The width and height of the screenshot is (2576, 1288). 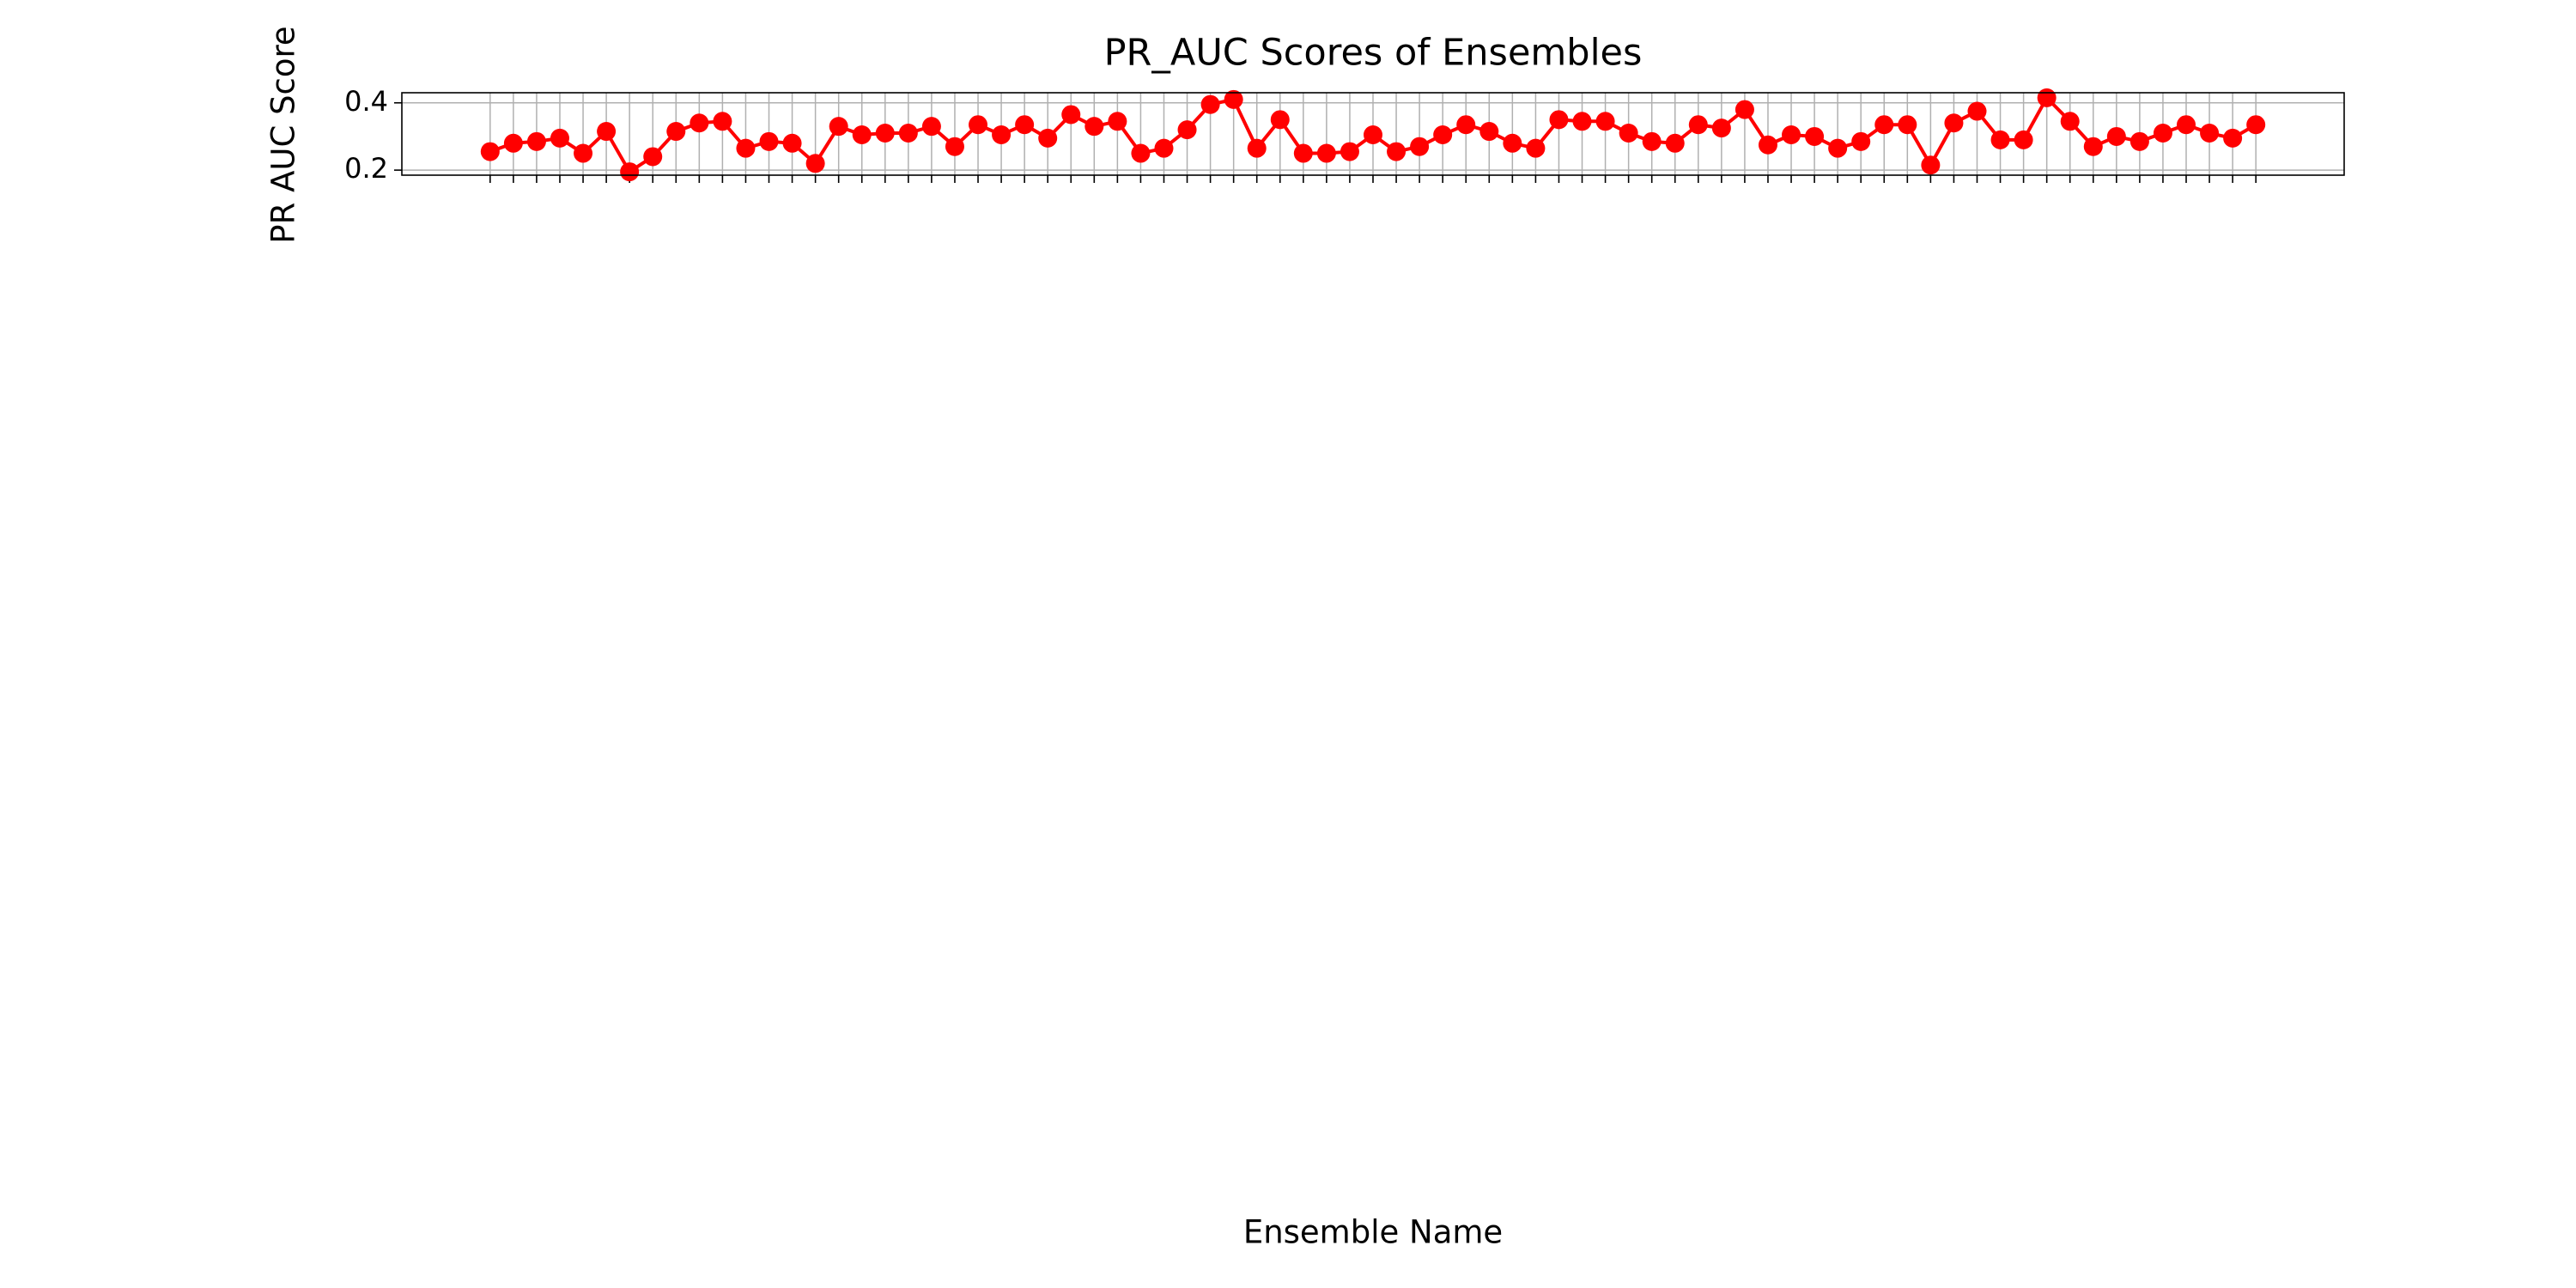 I want to click on y-tick-label: 0.4, so click(x=366, y=101).